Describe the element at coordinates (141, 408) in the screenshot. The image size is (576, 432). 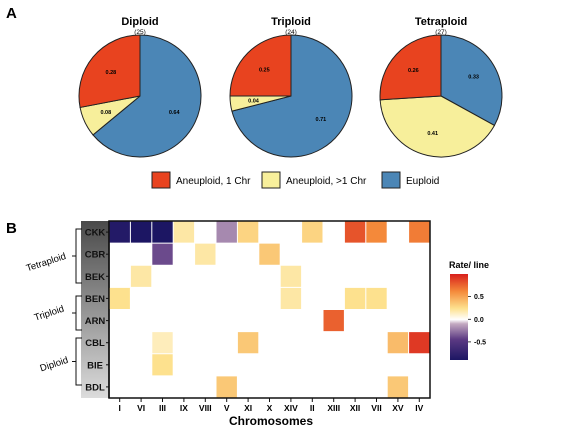
I see `col-label: VI` at that location.